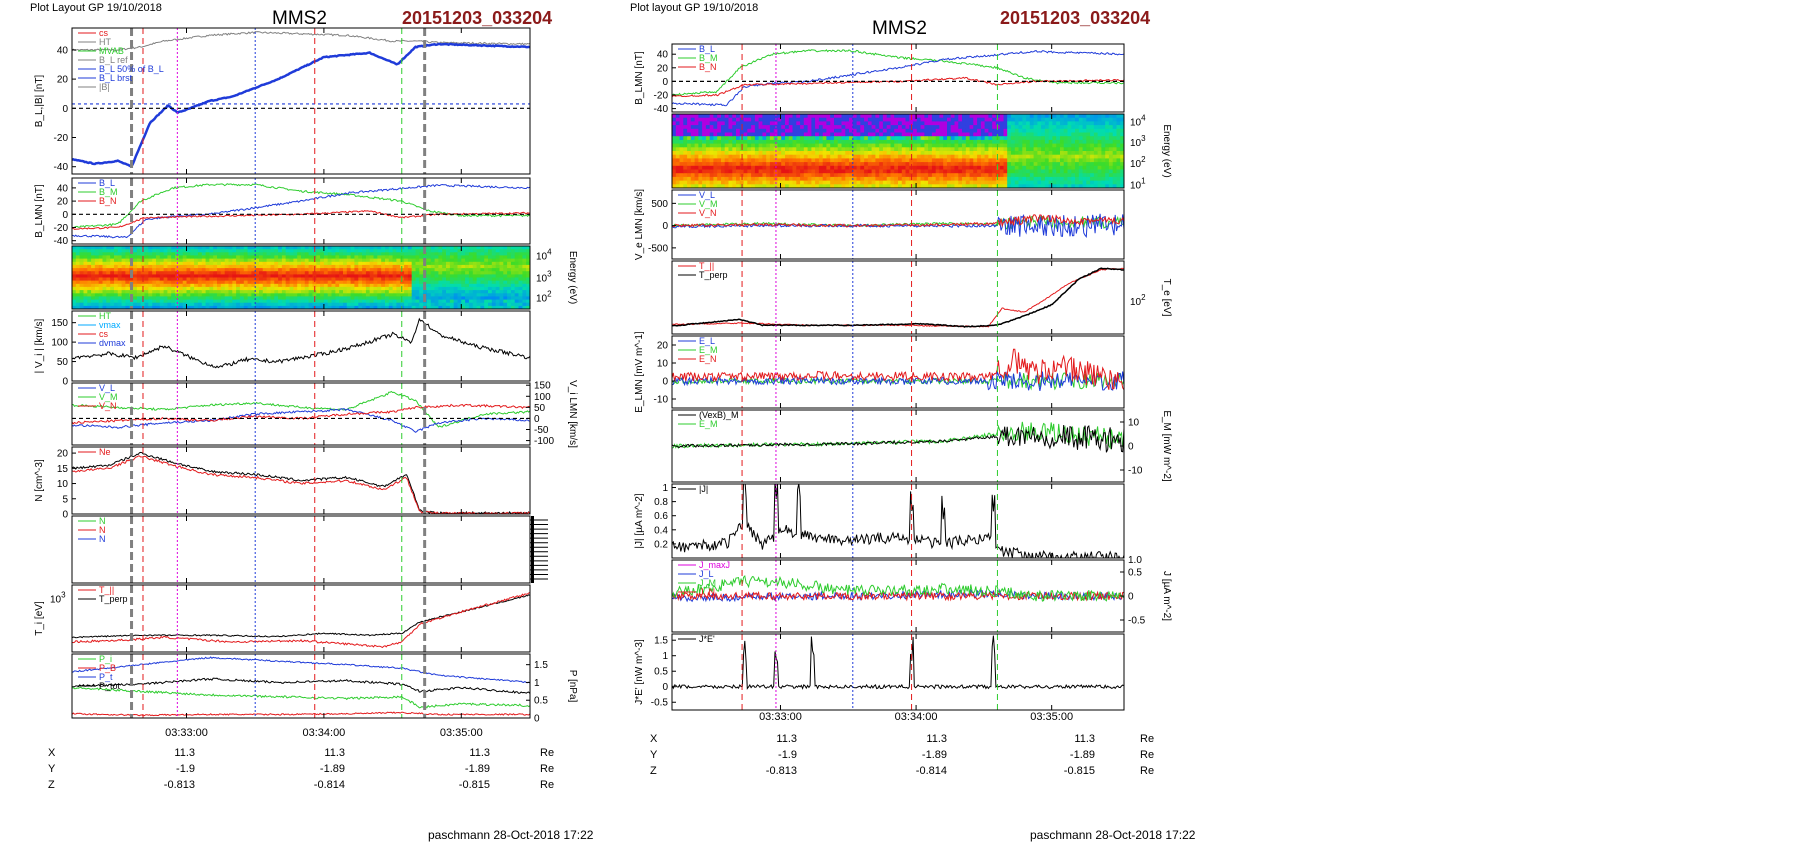 This screenshot has height=842, width=1804. Describe the element at coordinates (58, 597) in the screenshot. I see `y-tick-label: 10³` at that location.